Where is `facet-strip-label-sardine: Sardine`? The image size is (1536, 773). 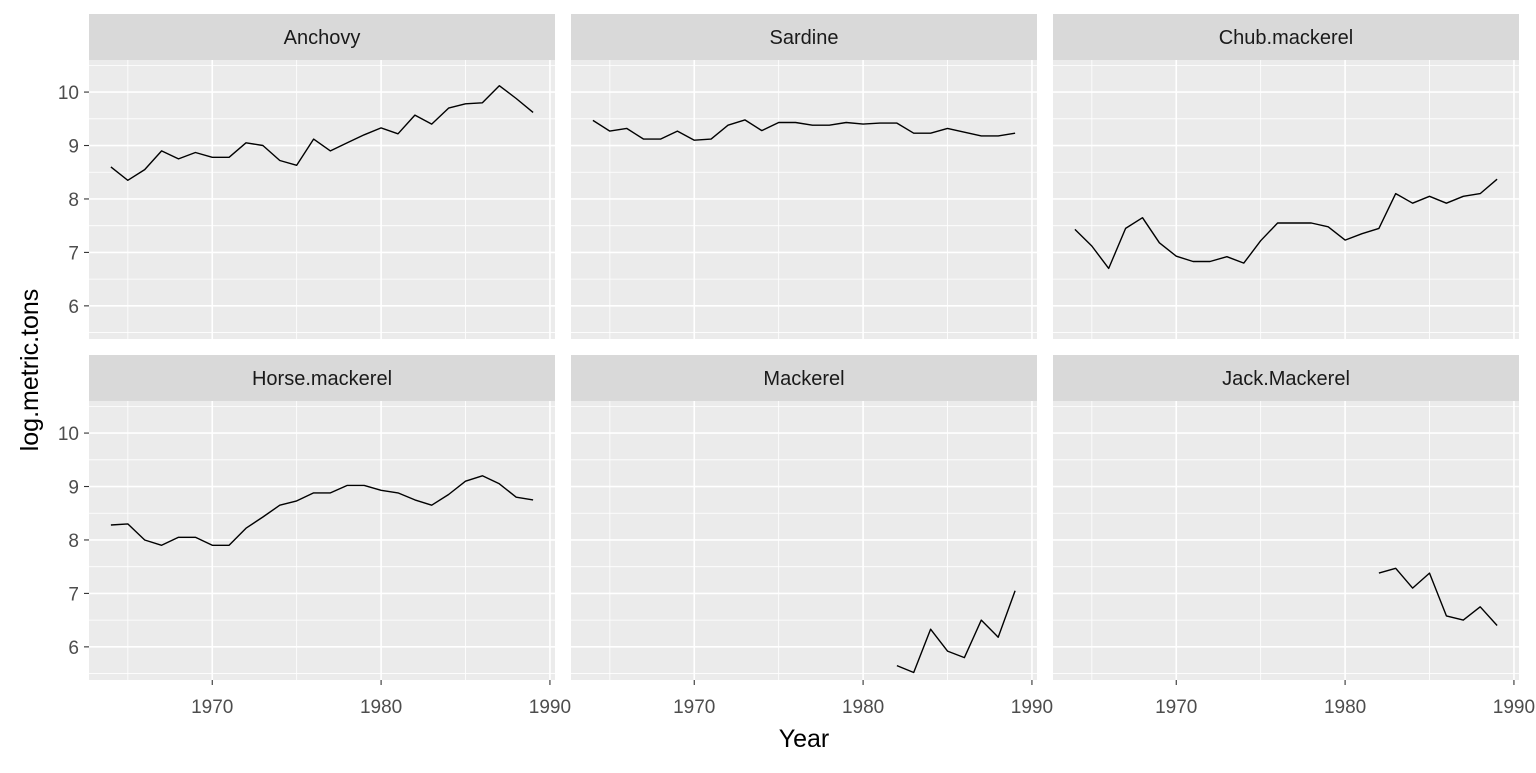 facet-strip-label-sardine: Sardine is located at coordinates (804, 38).